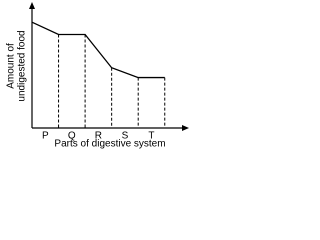 The height and width of the screenshot is (240, 320). Describe the element at coordinates (11, 66) in the screenshot. I see `y-axis-label: Amount of` at that location.